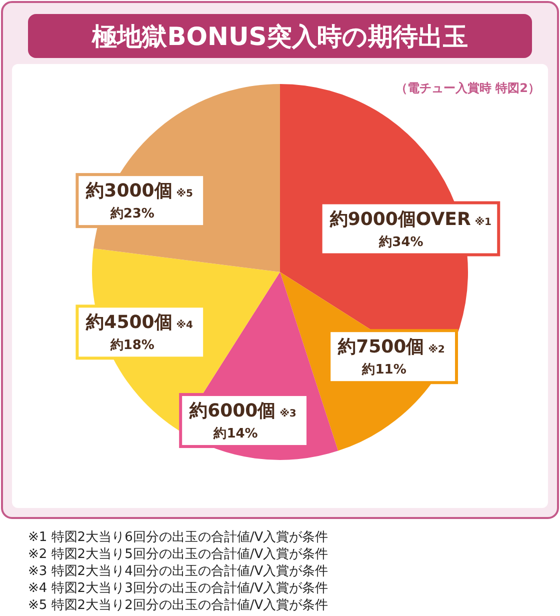 This screenshot has width=560, height=616. I want to click on data-label: 約11%, so click(383, 370).